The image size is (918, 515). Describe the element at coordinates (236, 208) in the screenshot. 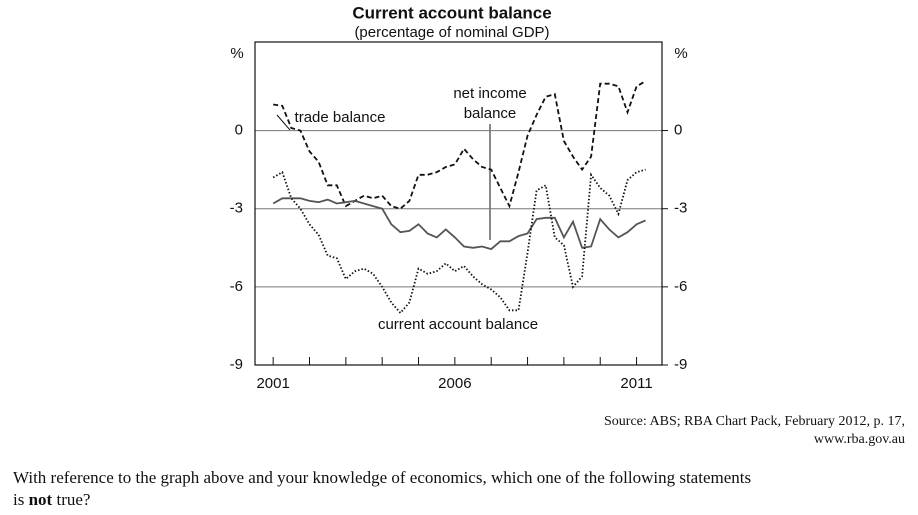

I see `y-tick-label: -3` at that location.